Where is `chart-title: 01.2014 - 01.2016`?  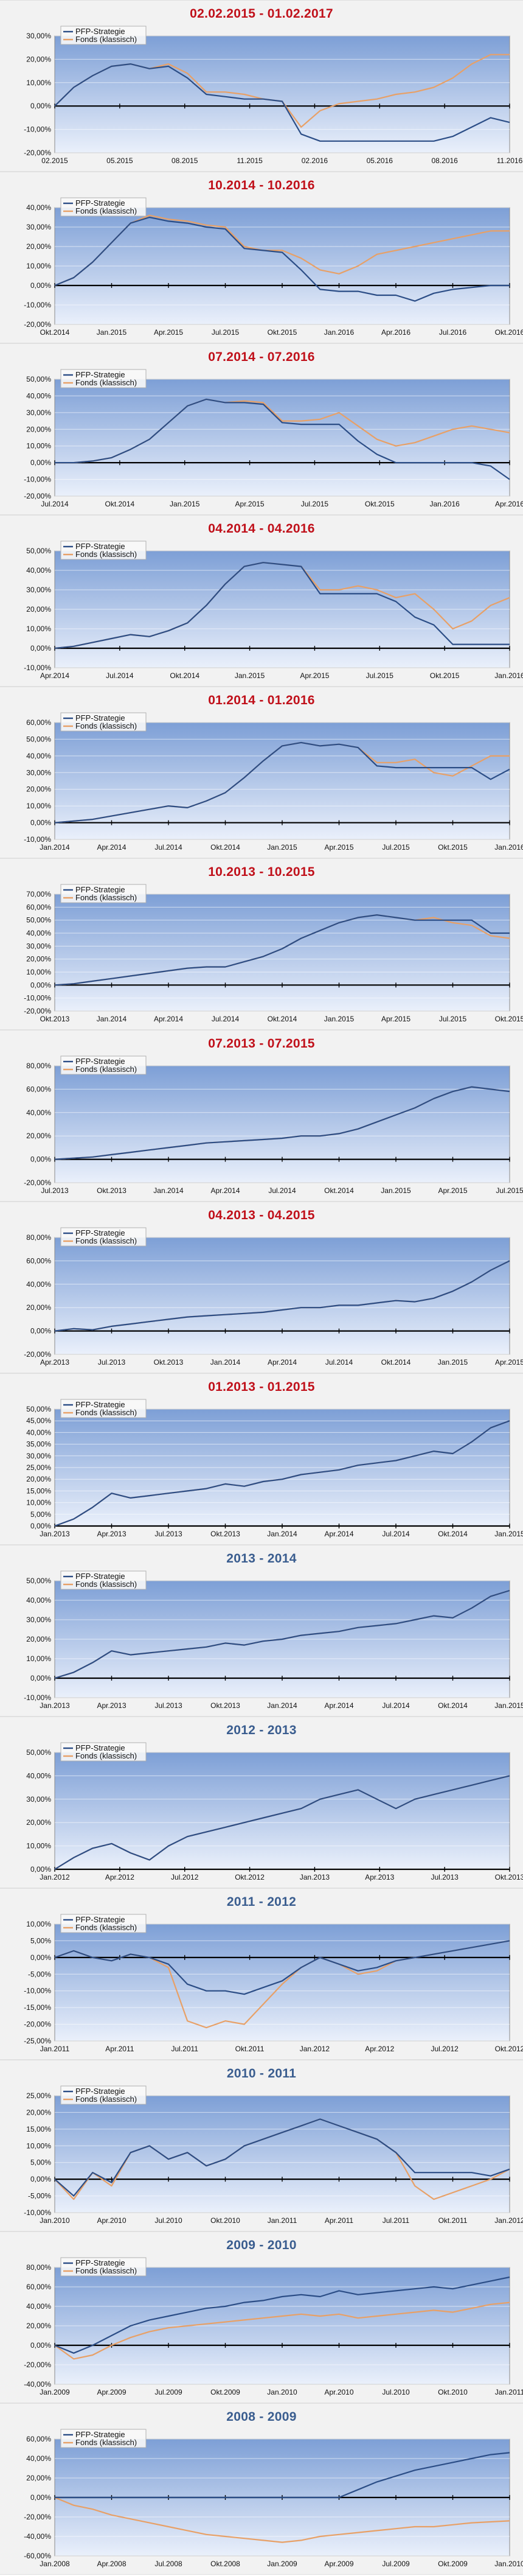 chart-title: 01.2014 - 01.2016 is located at coordinates (261, 700).